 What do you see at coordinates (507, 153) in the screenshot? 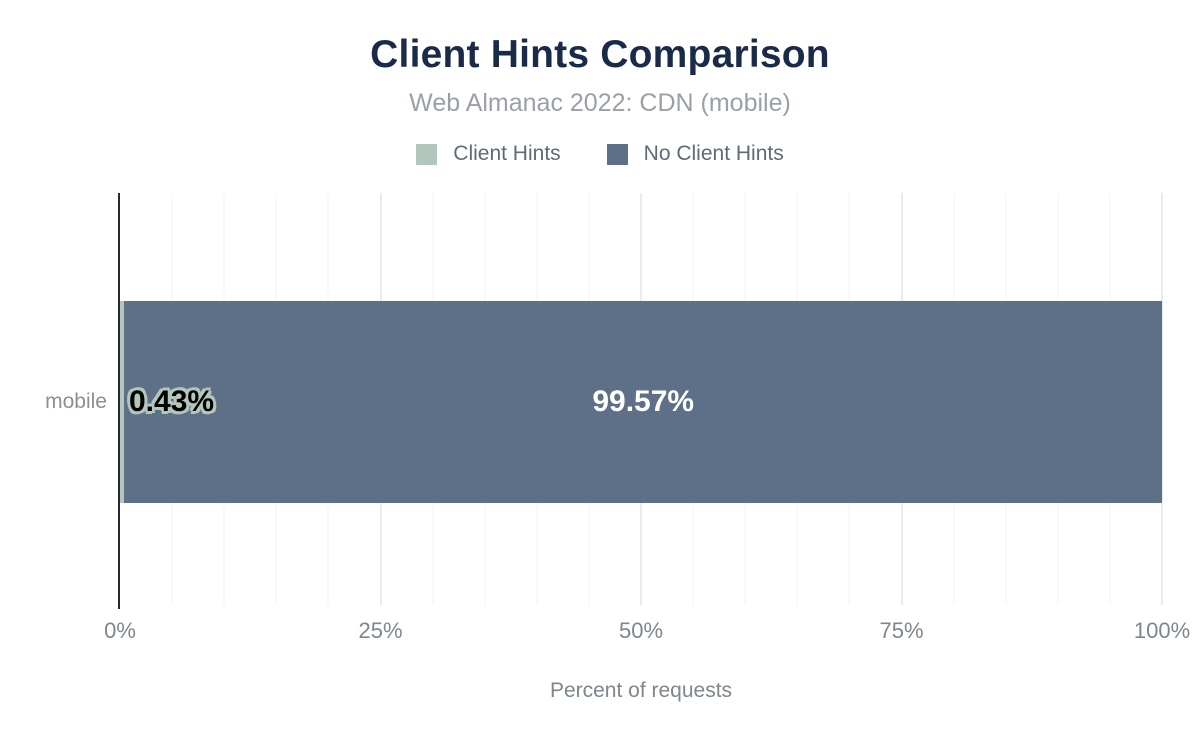
I see `legend-label-client-hints: Client Hints` at bounding box center [507, 153].